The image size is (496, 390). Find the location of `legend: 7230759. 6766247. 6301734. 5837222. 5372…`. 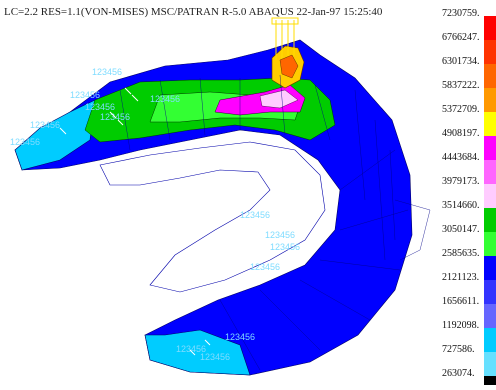

legend: 7230759. 6766247. 6301734. 5837222. 5372… is located at coordinates (468, 196).